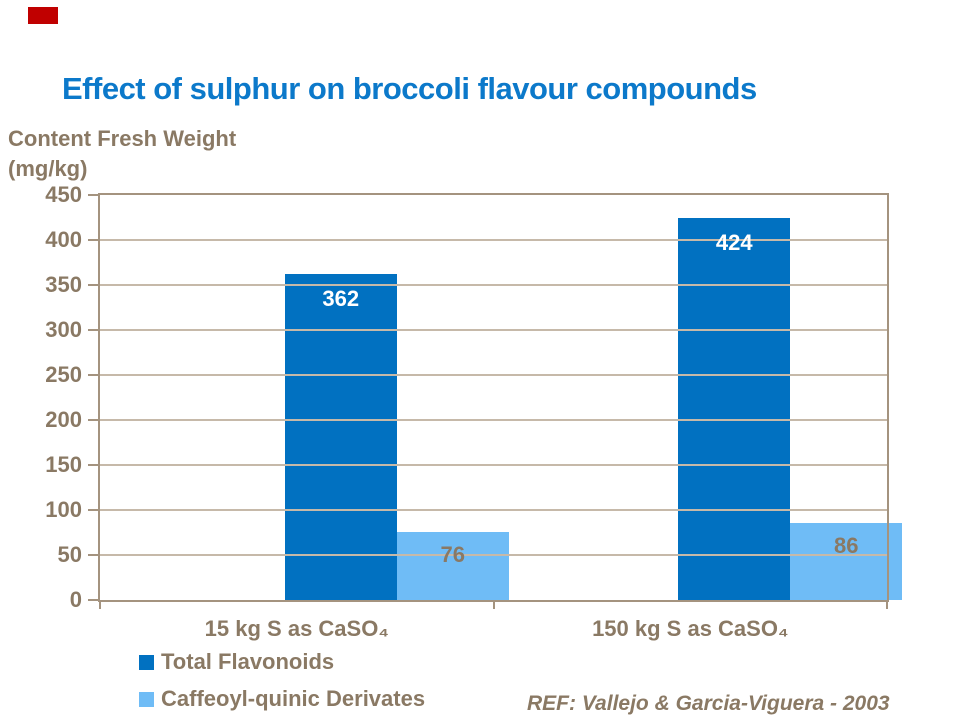 The image size is (960, 720). Describe the element at coordinates (734, 243) in the screenshot. I see `bar-value-label: 424` at that location.